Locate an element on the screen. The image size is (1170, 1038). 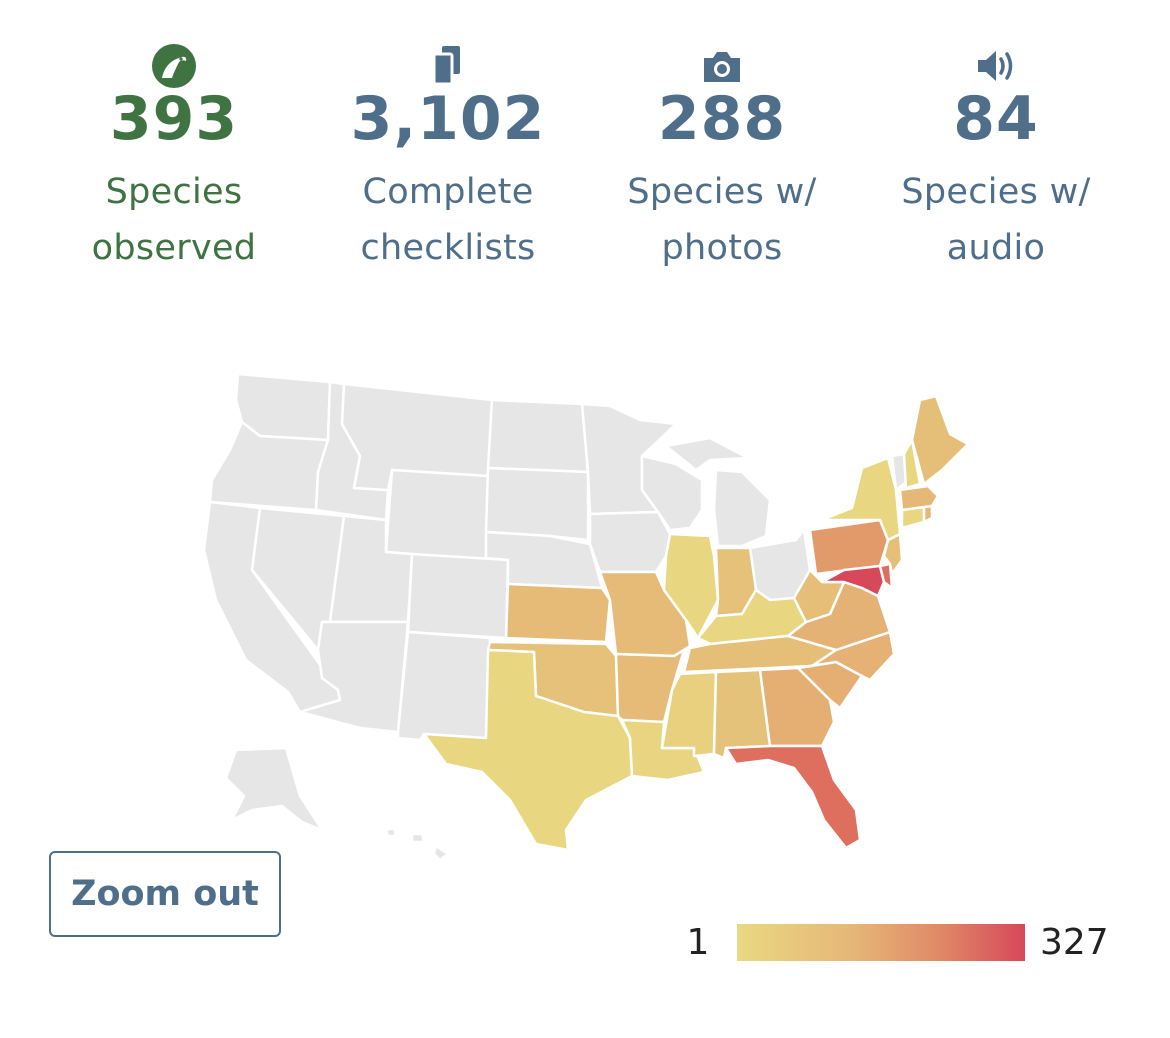
state-new-york is located at coordinates (861, 499).